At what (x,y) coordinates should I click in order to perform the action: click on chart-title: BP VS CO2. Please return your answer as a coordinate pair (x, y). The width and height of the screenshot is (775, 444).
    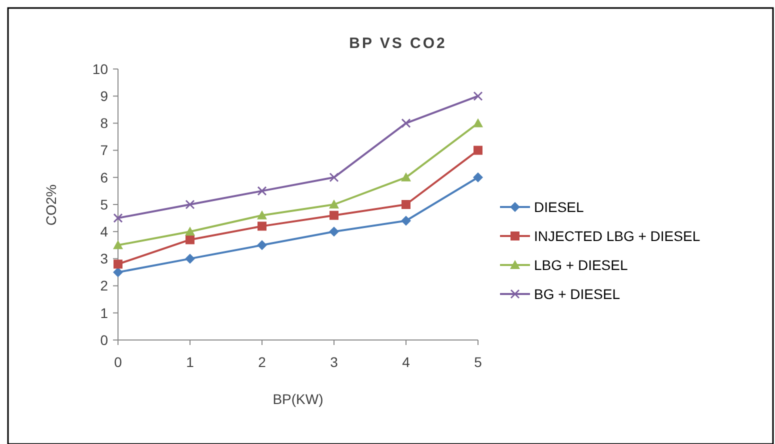
    Looking at the image, I should click on (398, 43).